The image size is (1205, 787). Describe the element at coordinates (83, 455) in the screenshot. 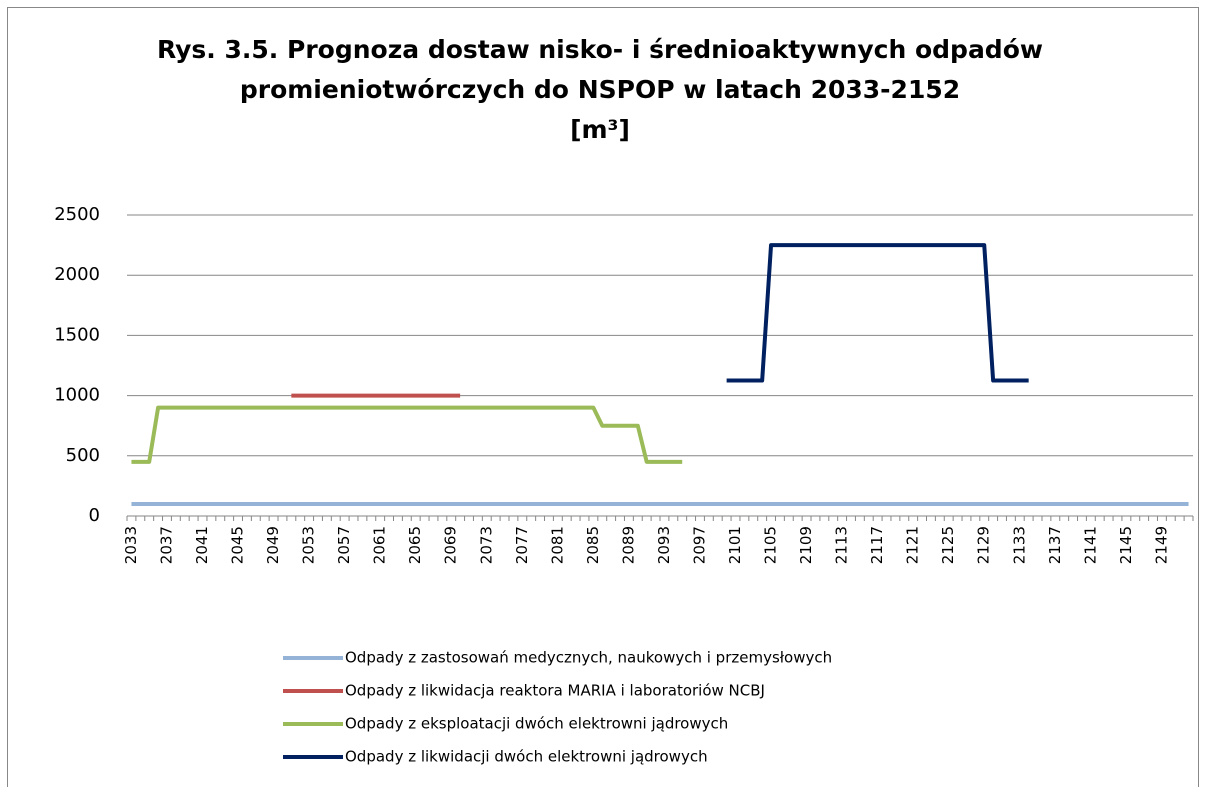

I see `y-tick-label: 500` at that location.